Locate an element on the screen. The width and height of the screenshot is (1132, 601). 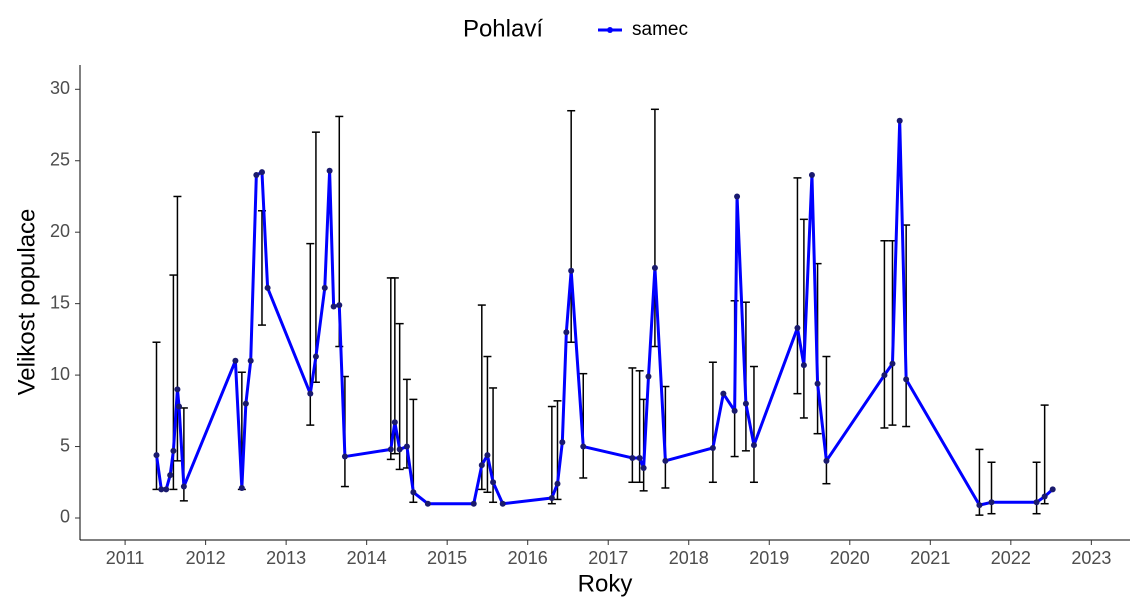
x-tick-label: 2011 is located at coordinates (125, 558).